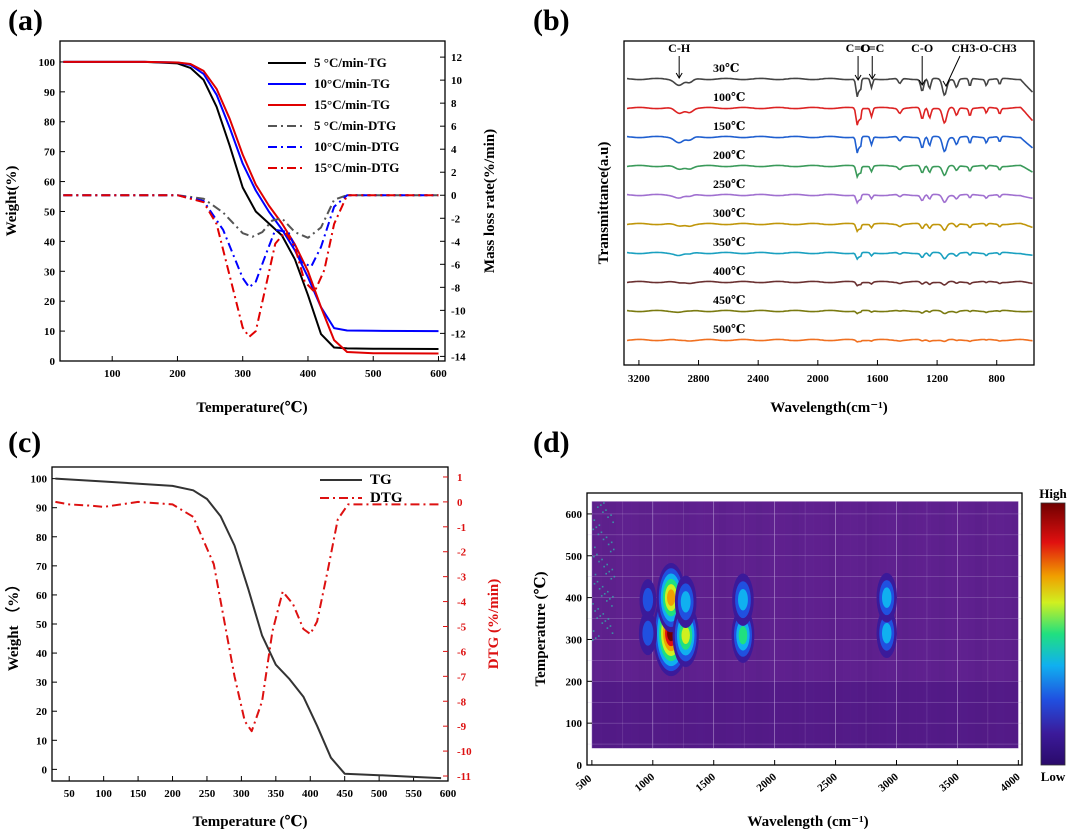  Describe the element at coordinates (248, 616) in the screenshot. I see `series-line` at that location.